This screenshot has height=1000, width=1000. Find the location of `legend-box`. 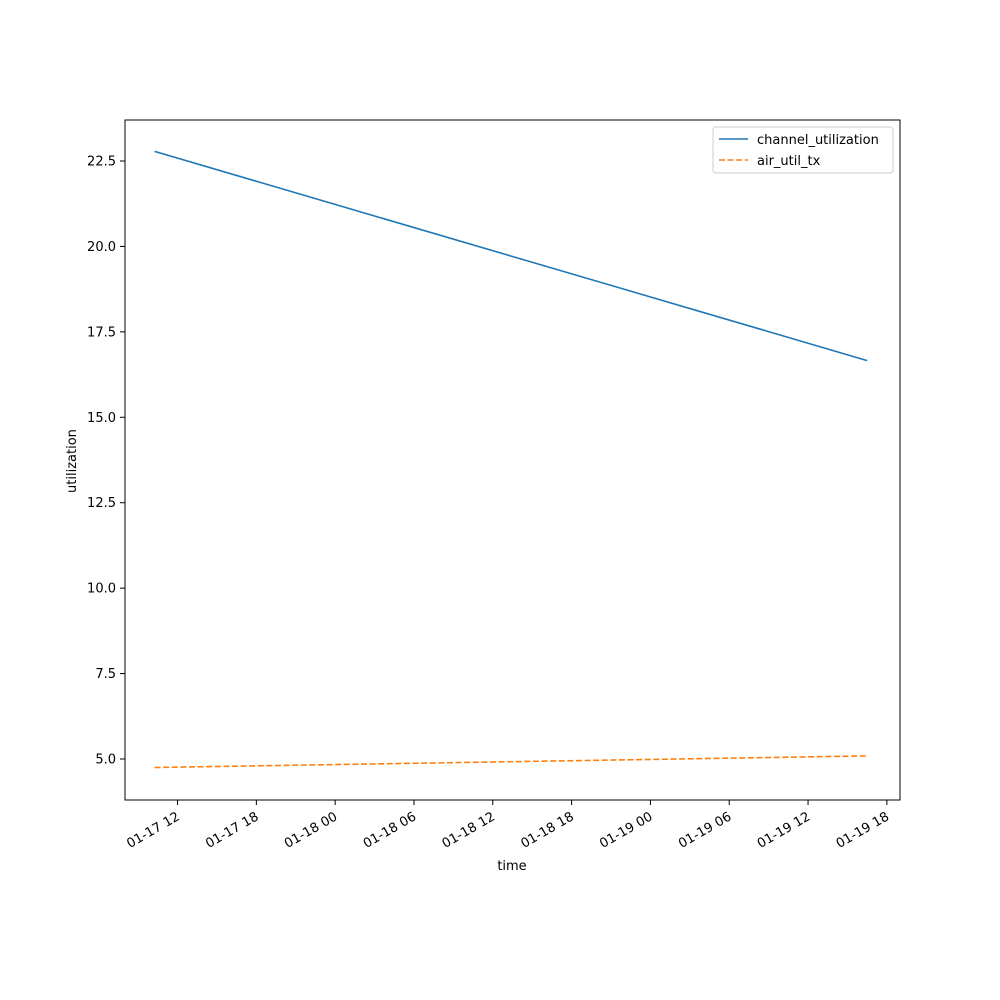

legend-box is located at coordinates (803, 150).